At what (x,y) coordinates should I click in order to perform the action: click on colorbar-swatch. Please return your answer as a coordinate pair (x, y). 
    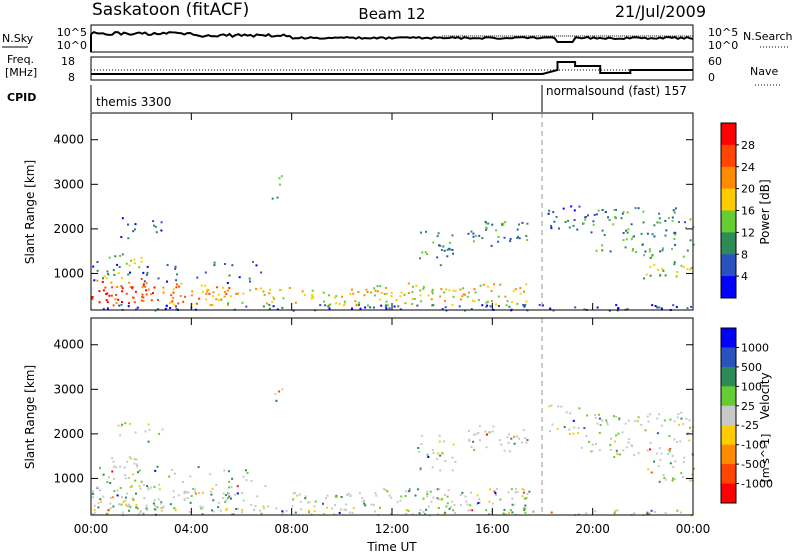
    Looking at the image, I should click on (728, 178).